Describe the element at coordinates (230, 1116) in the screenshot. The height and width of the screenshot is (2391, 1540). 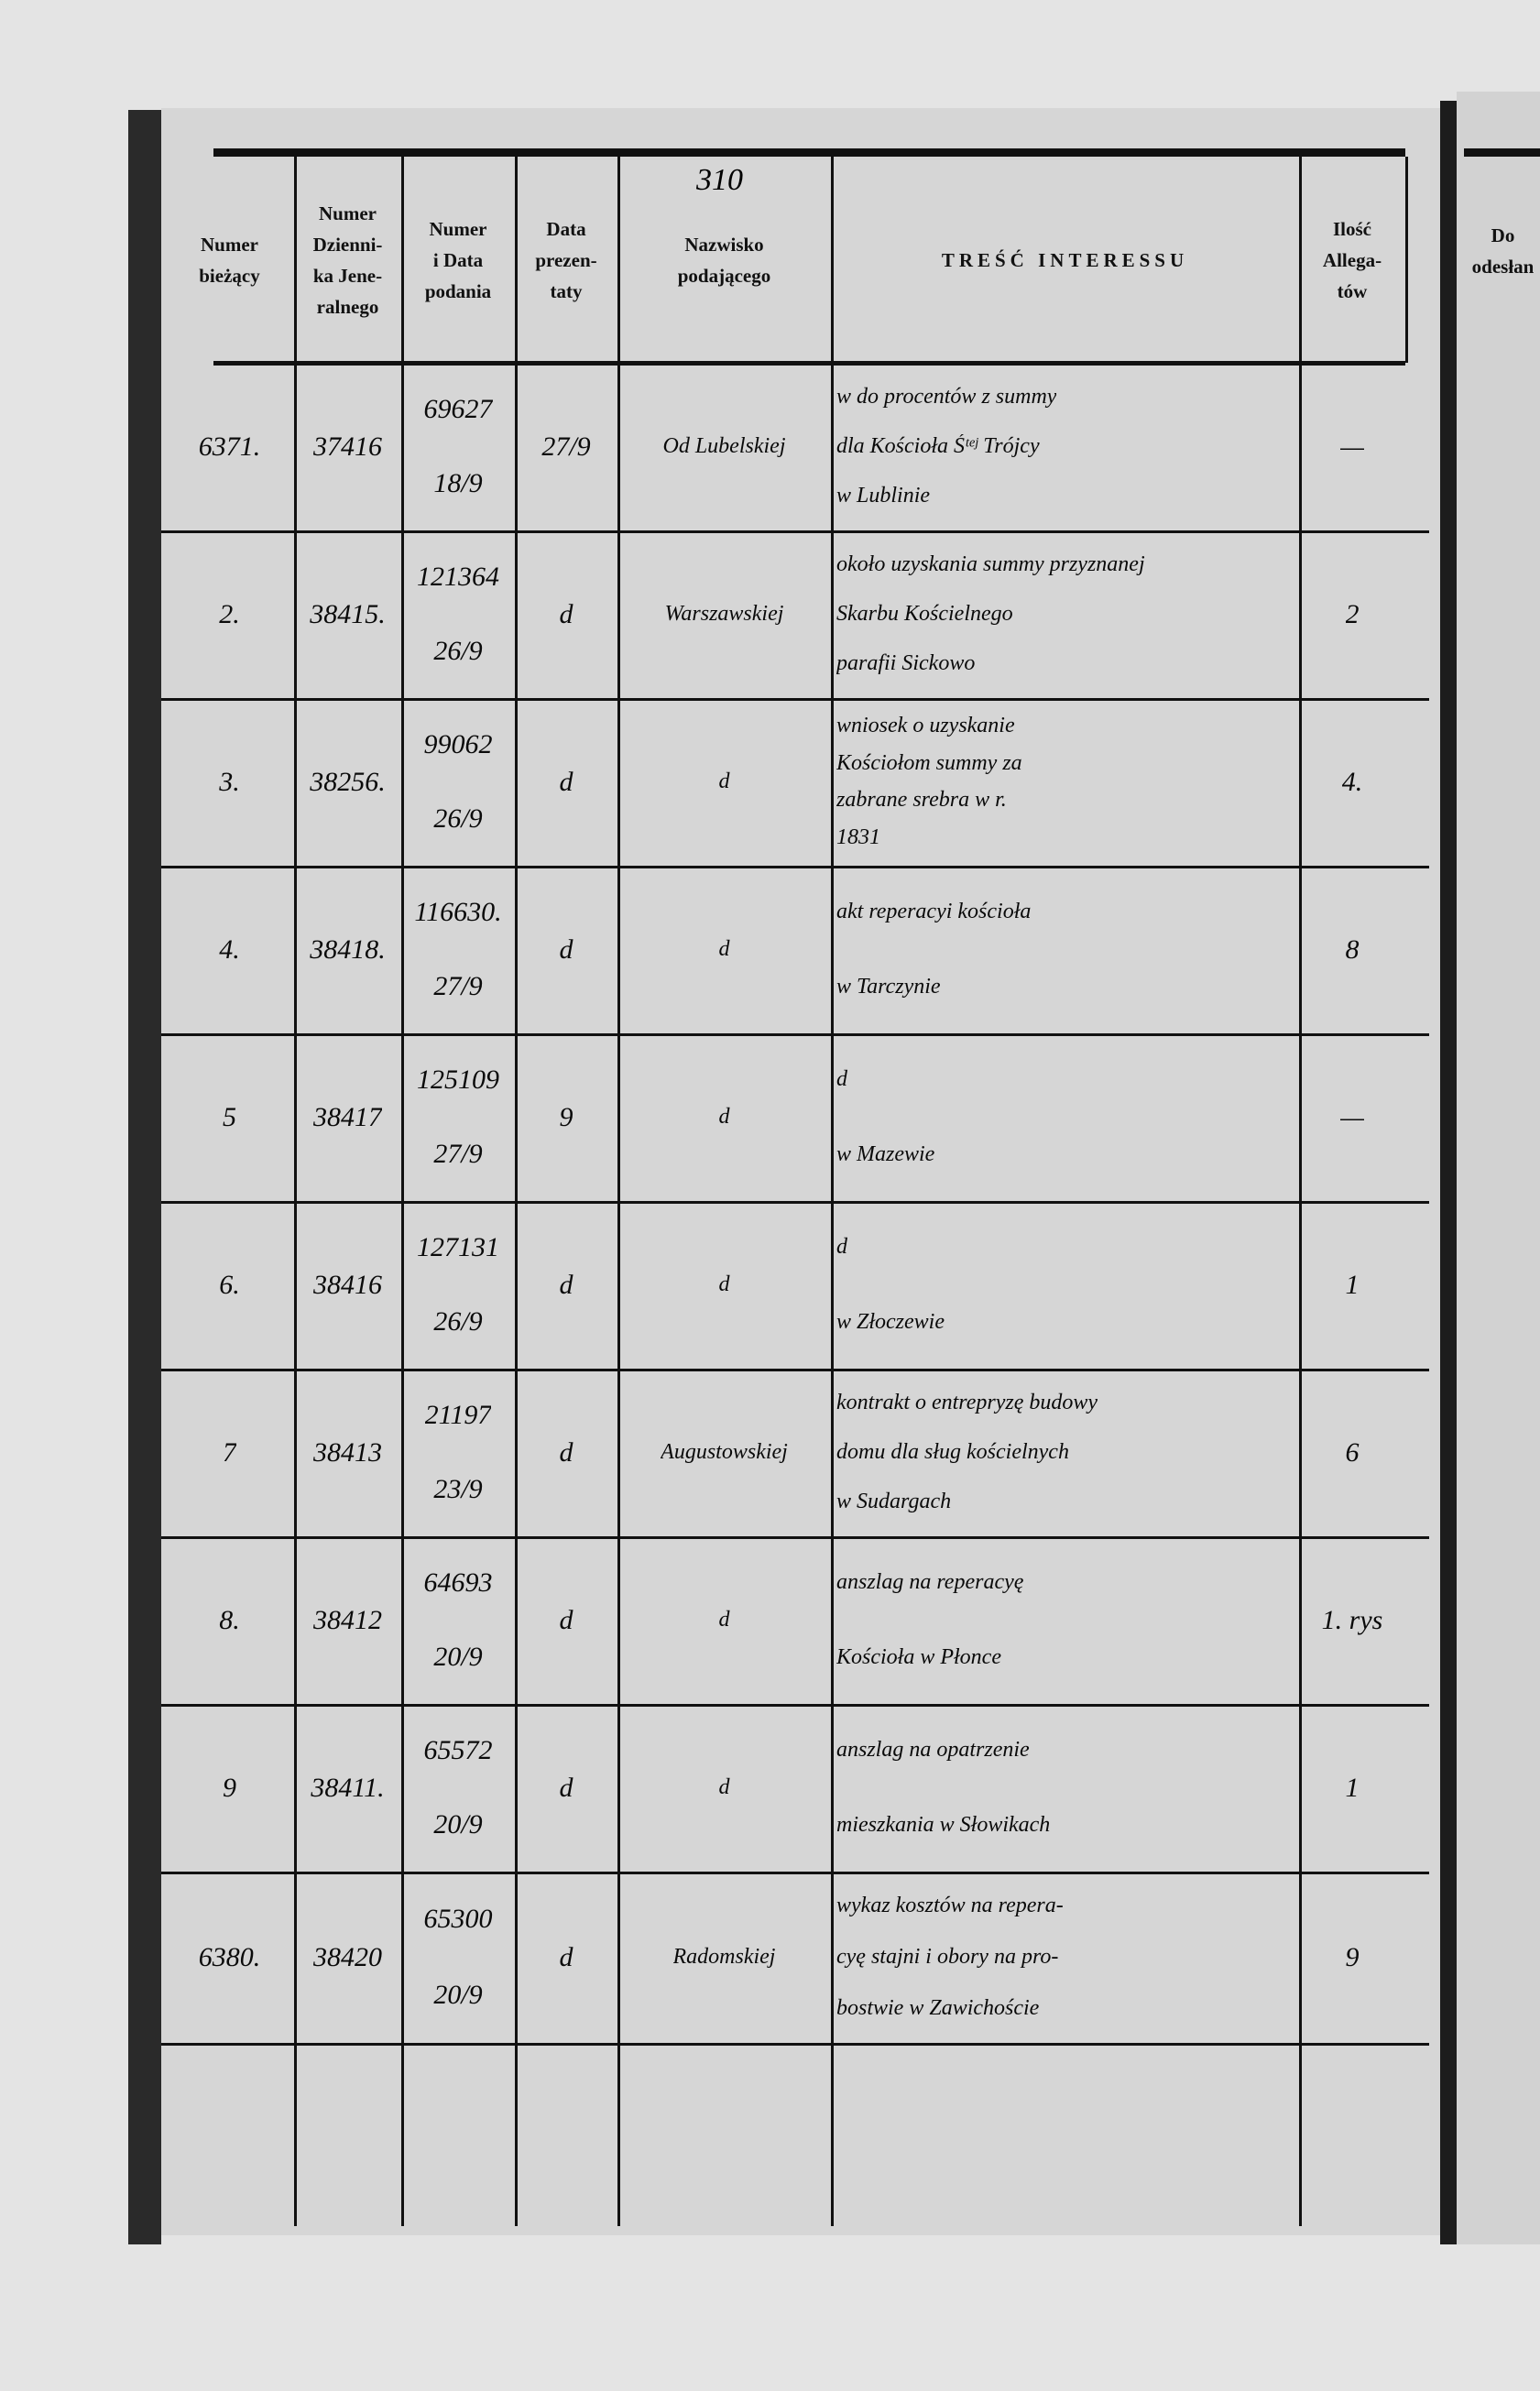
I see `cell-line: 5` at that location.